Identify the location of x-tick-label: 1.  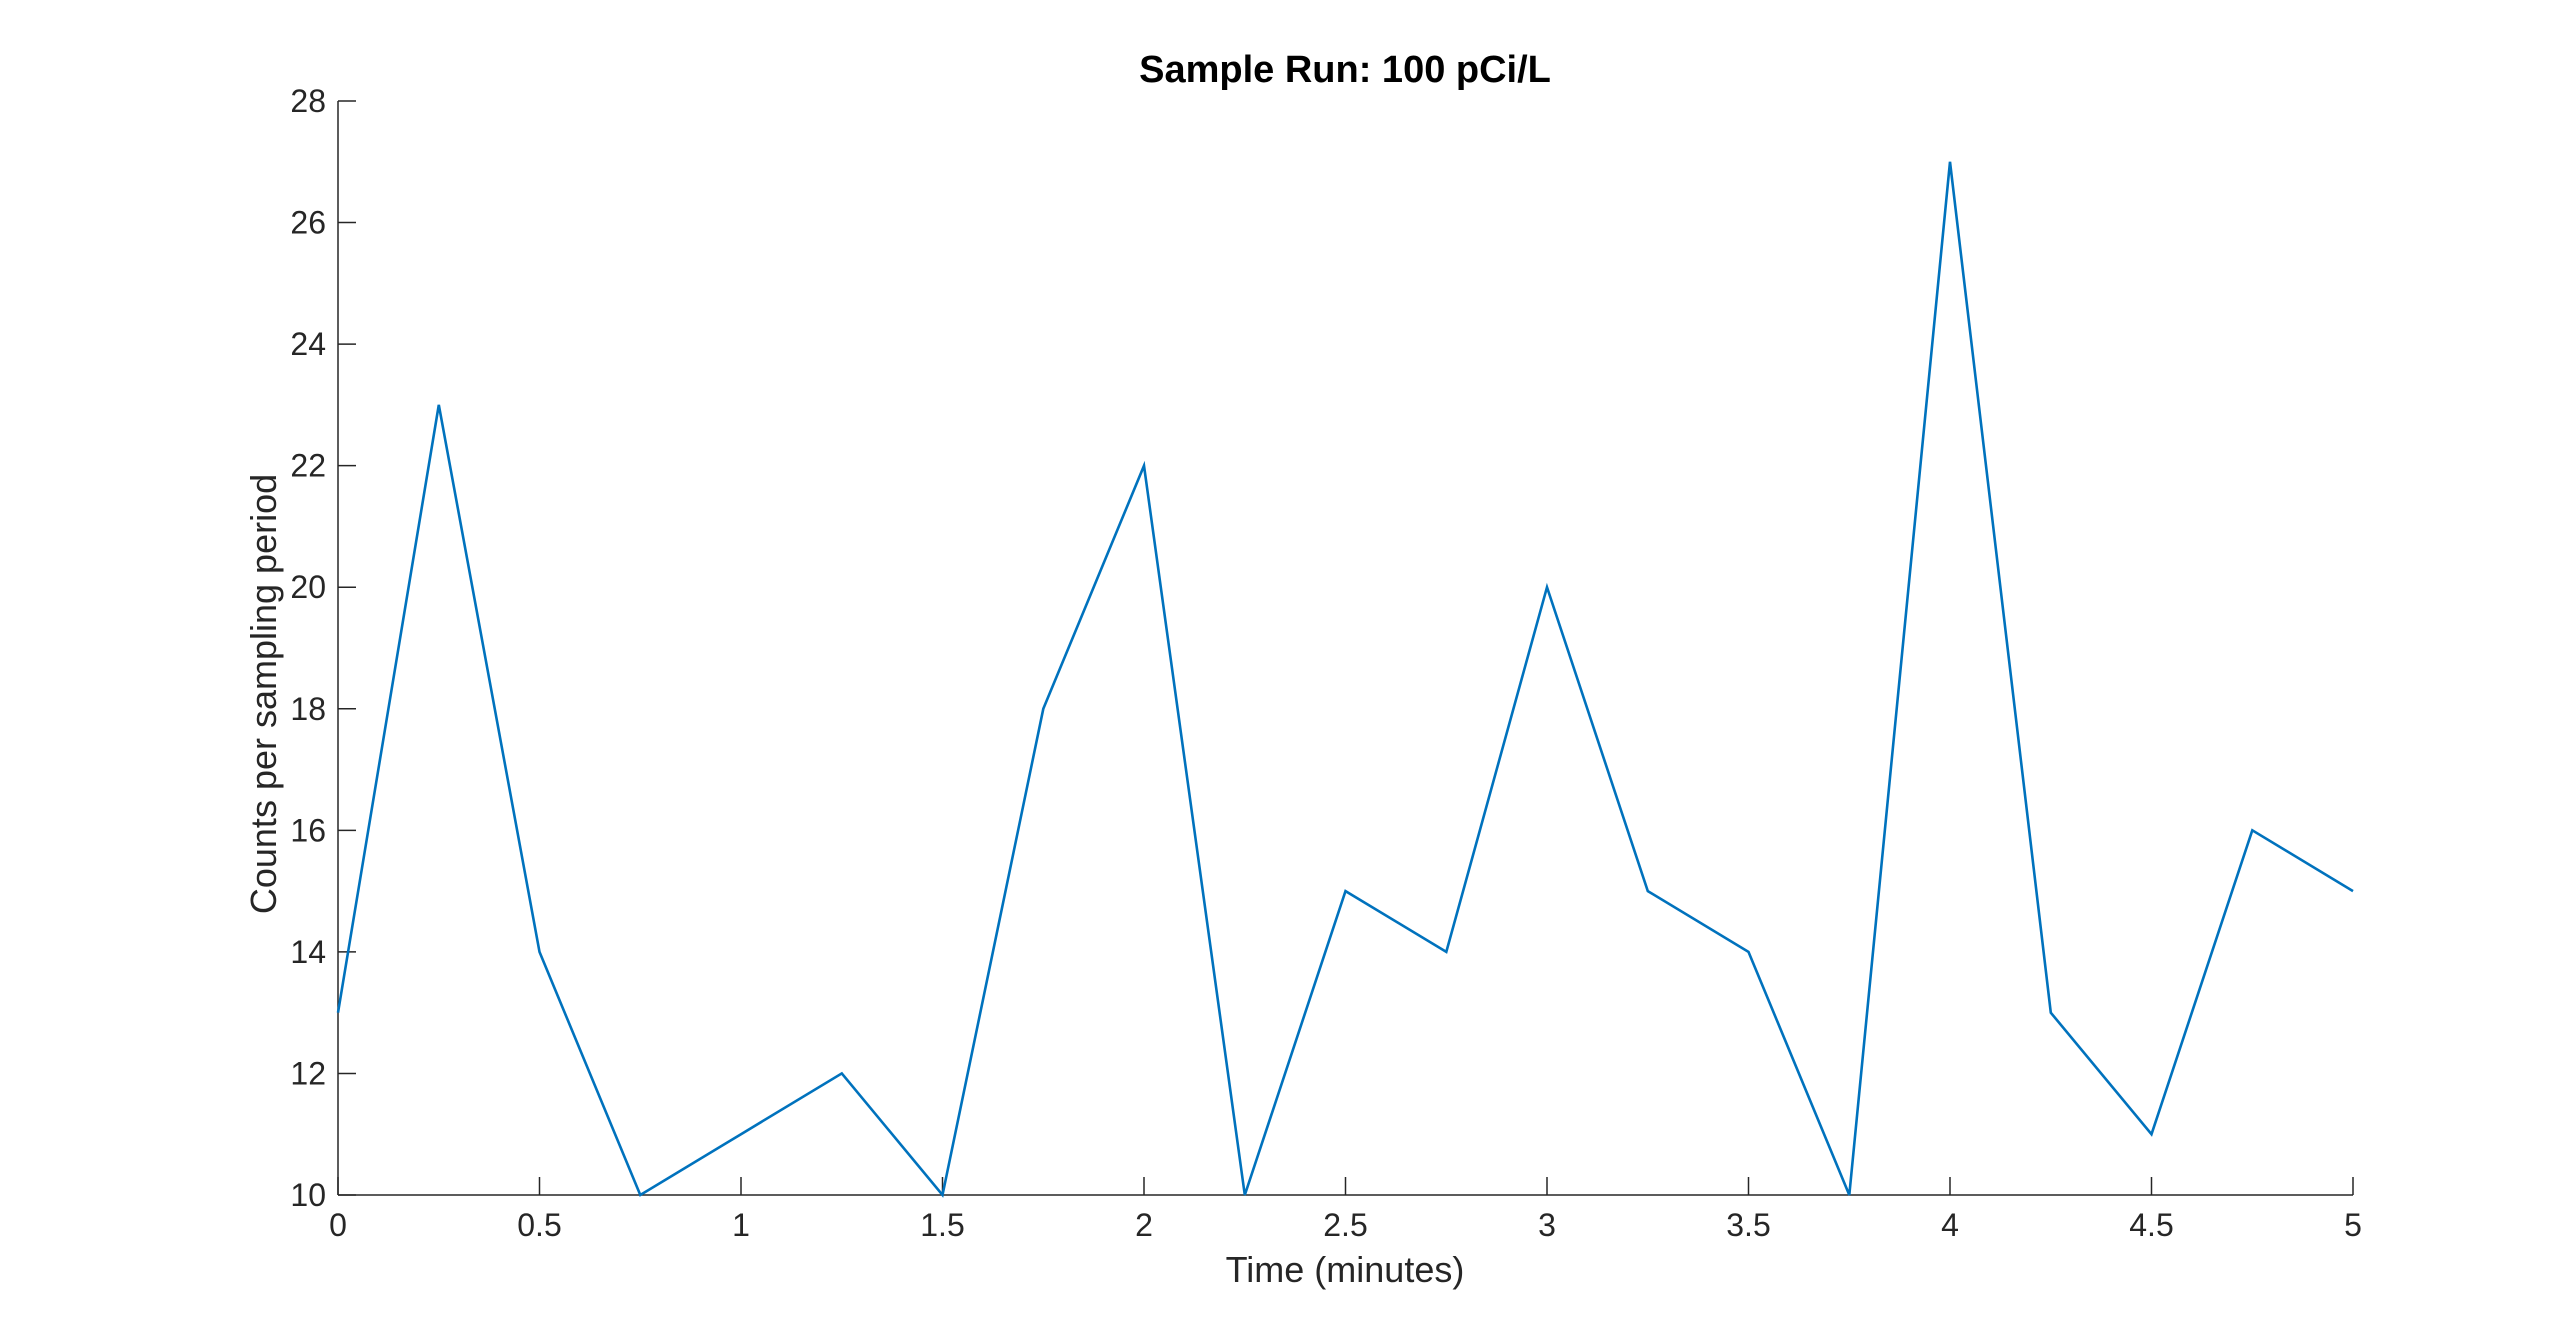
(741, 1225).